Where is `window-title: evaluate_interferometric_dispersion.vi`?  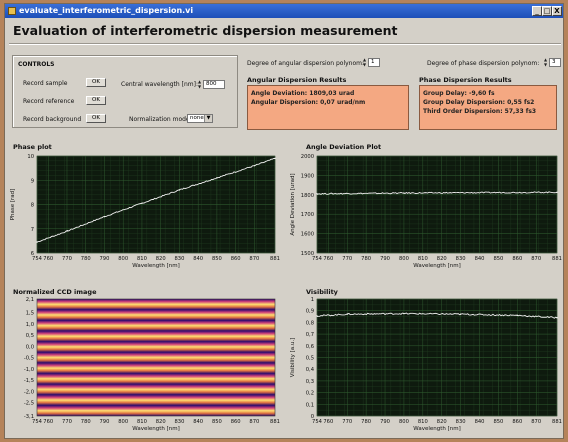 window-title: evaluate_interferometric_dispersion.vi is located at coordinates (106, 10).